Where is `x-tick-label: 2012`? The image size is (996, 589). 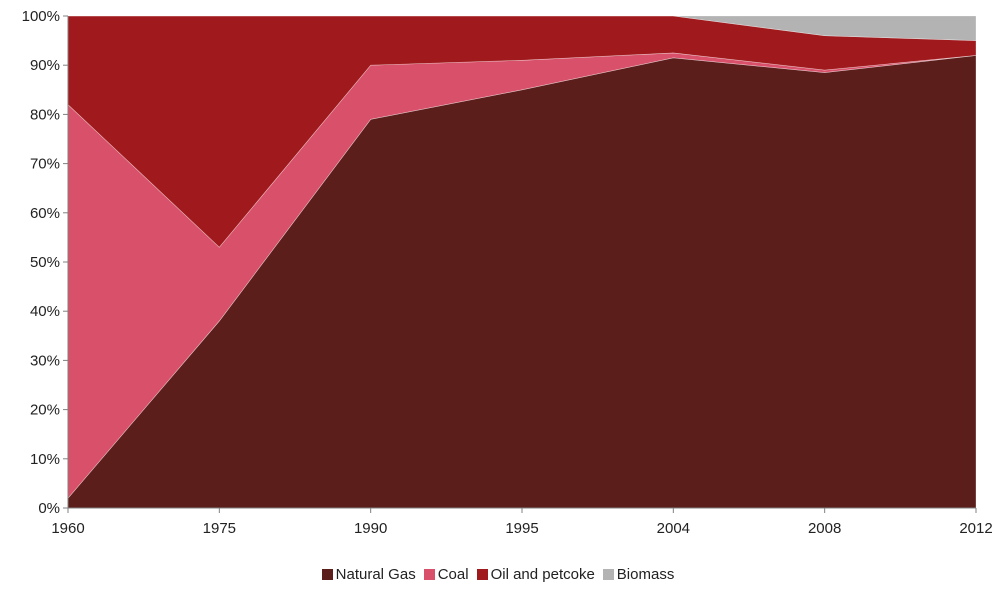
x-tick-label: 2012 is located at coordinates (975, 528).